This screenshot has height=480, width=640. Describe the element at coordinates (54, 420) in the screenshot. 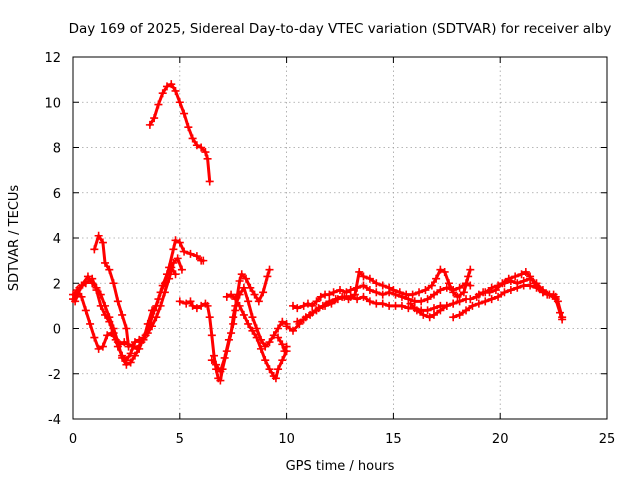

I see `y-tick-label: -4` at that location.